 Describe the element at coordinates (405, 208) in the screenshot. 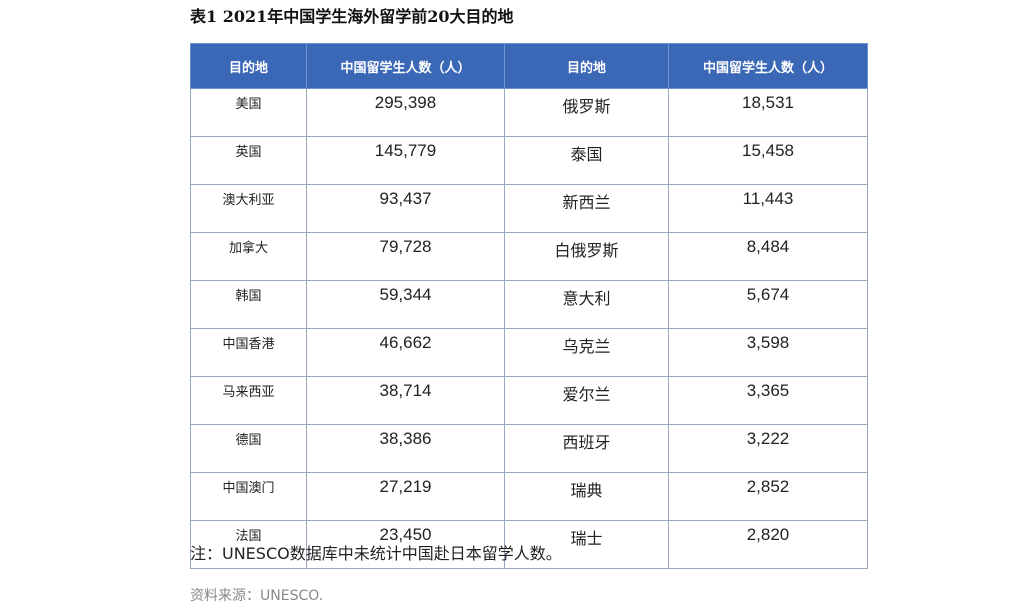

I see `count-cell: 93,437` at that location.